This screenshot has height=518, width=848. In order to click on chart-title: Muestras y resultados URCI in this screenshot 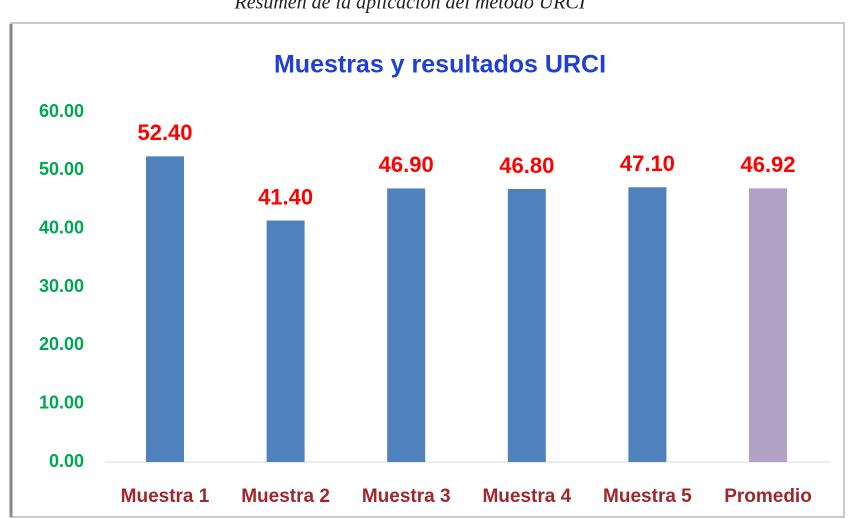, I will do `click(440, 65)`.